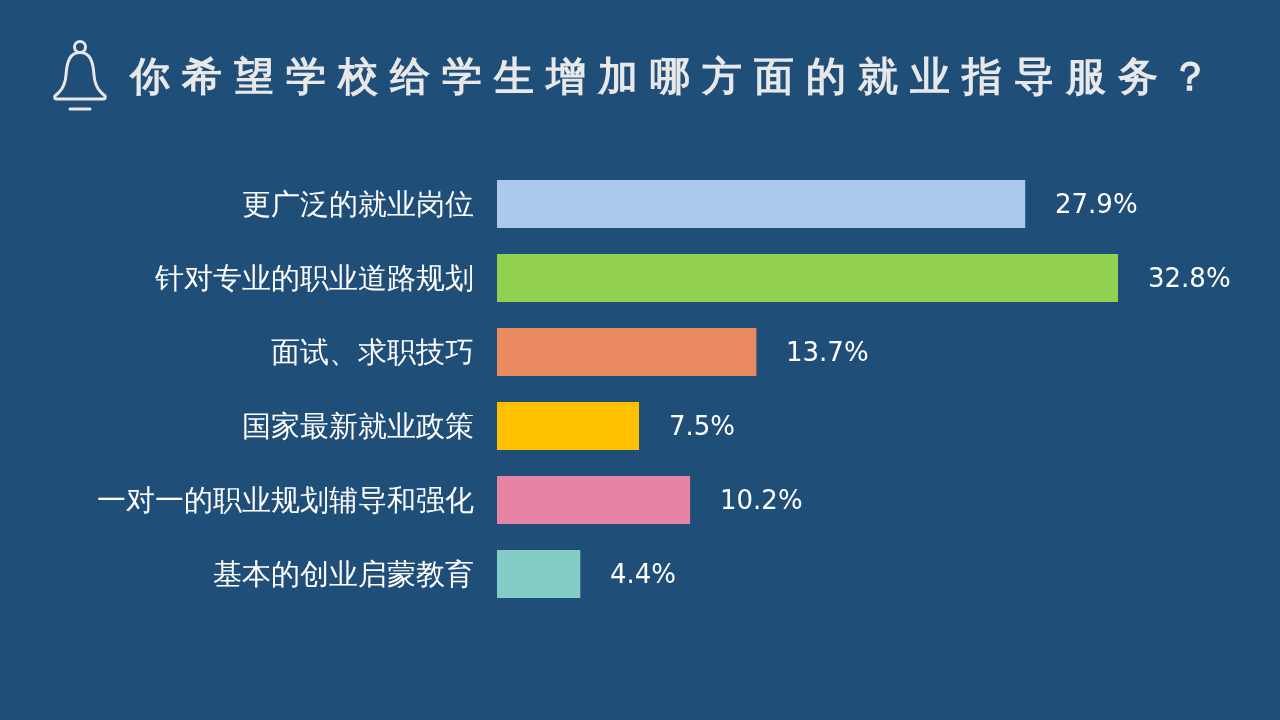 This screenshot has height=720, width=1280. What do you see at coordinates (643, 574) in the screenshot?
I see `data-label: 4.4%` at bounding box center [643, 574].